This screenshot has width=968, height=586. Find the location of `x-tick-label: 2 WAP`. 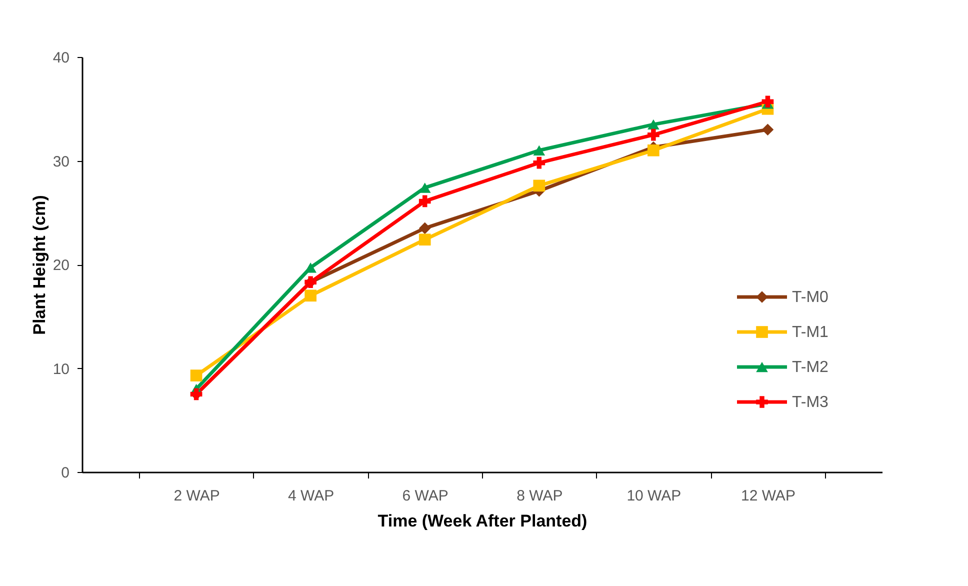

x-tick-label: 2 WAP is located at coordinates (197, 496).